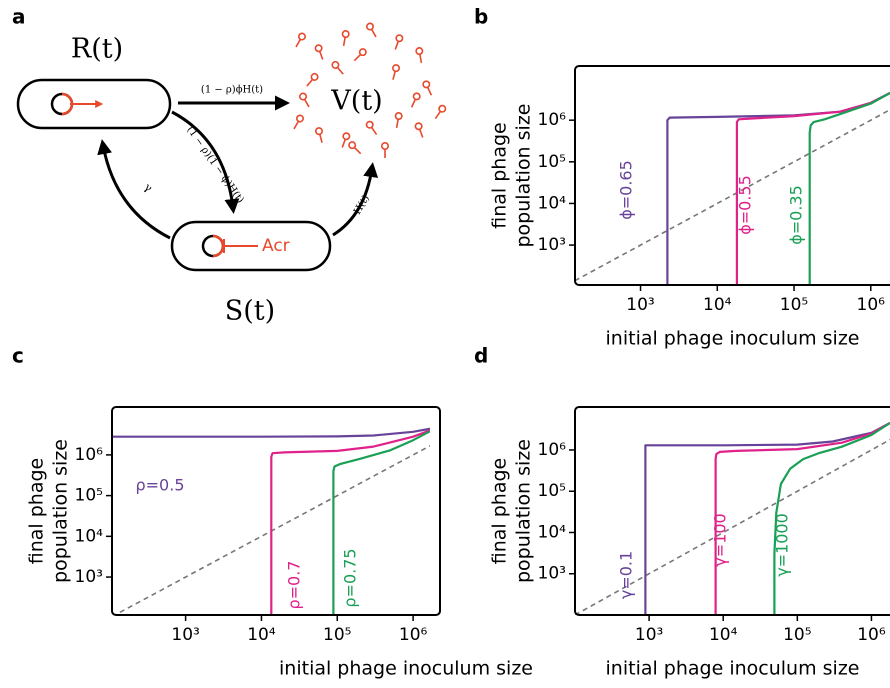  I want to click on axes-frame, so click(276, 511).